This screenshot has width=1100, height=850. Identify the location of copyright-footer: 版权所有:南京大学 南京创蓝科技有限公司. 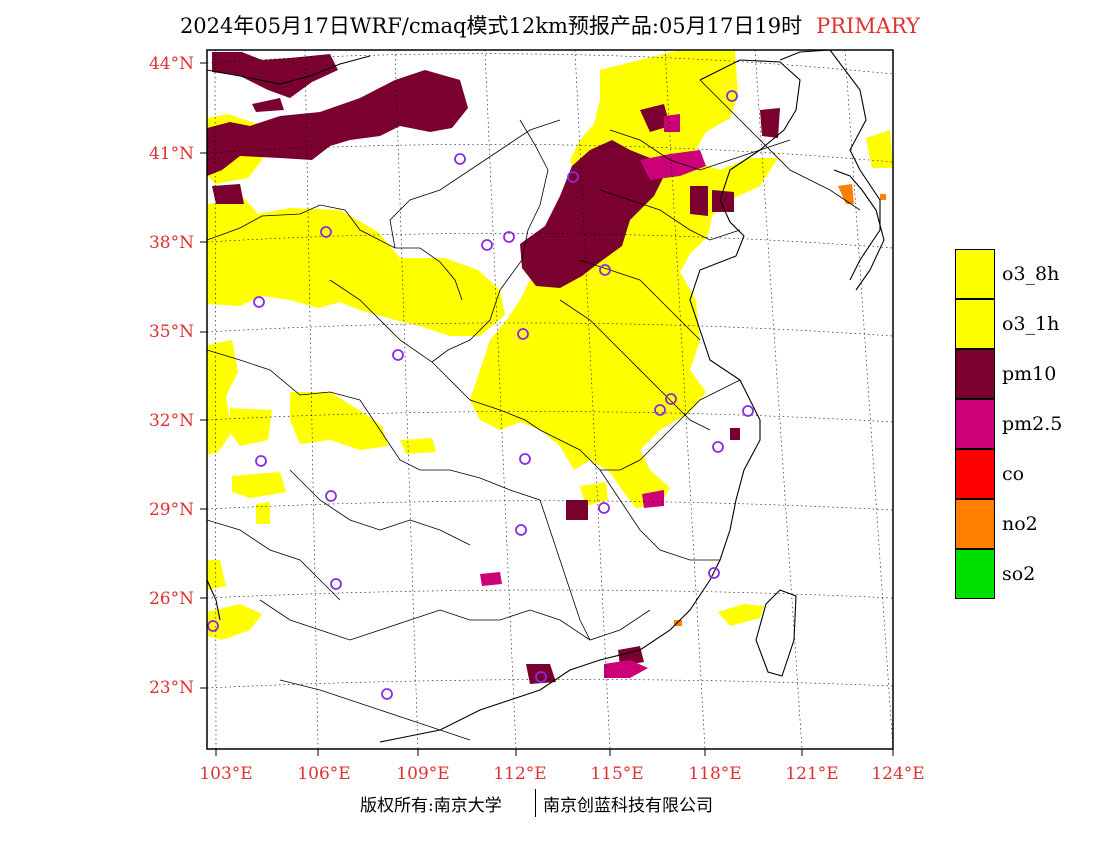
(550, 804).